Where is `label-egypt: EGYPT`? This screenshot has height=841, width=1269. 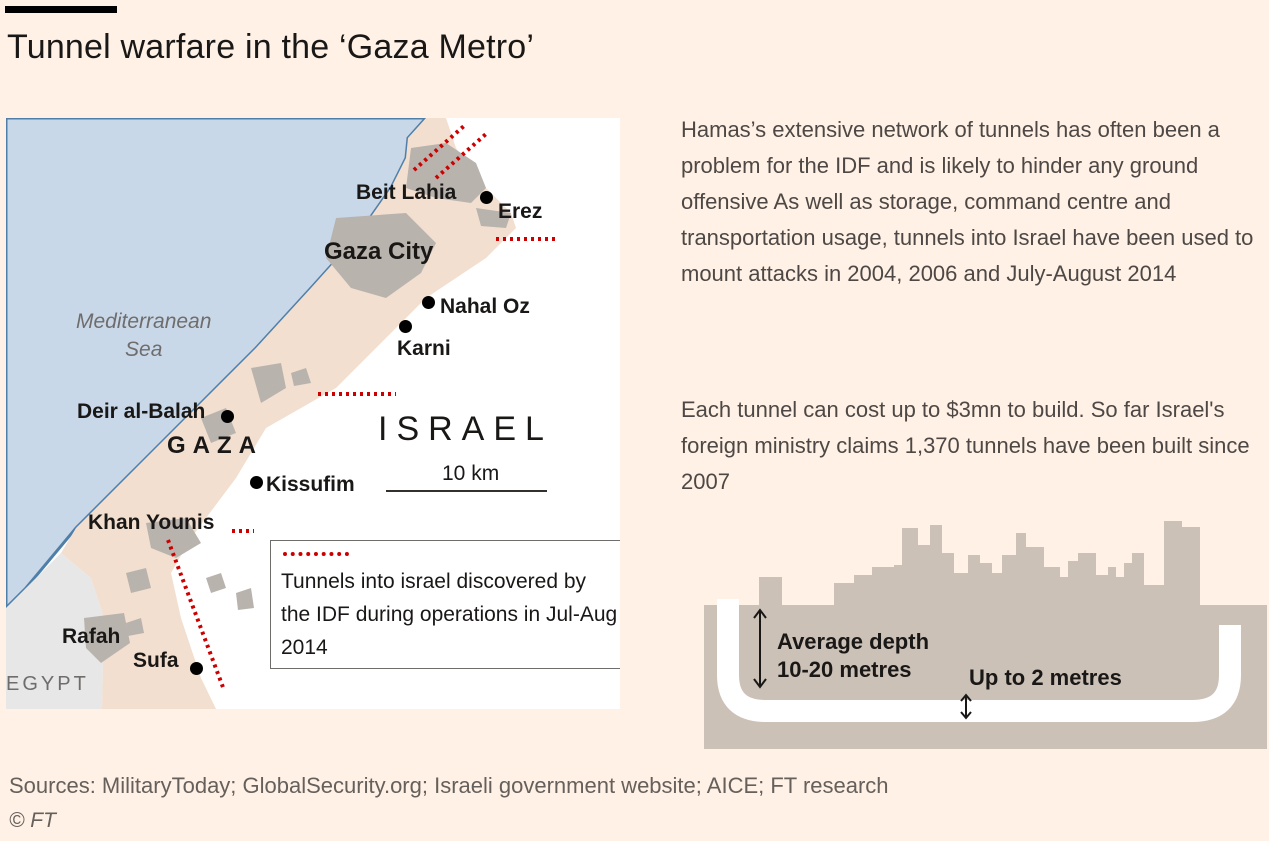 label-egypt: EGYPT is located at coordinates (47, 684).